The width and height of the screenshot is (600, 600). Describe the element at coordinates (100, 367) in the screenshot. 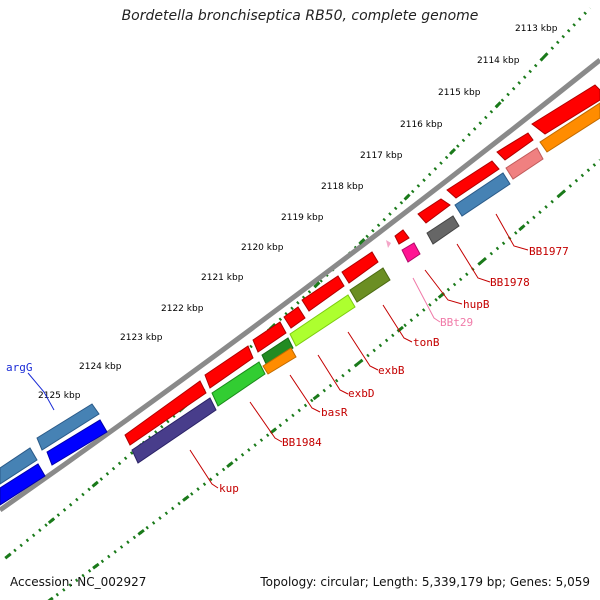

I see `tick-label: 2124 kbp` at that location.